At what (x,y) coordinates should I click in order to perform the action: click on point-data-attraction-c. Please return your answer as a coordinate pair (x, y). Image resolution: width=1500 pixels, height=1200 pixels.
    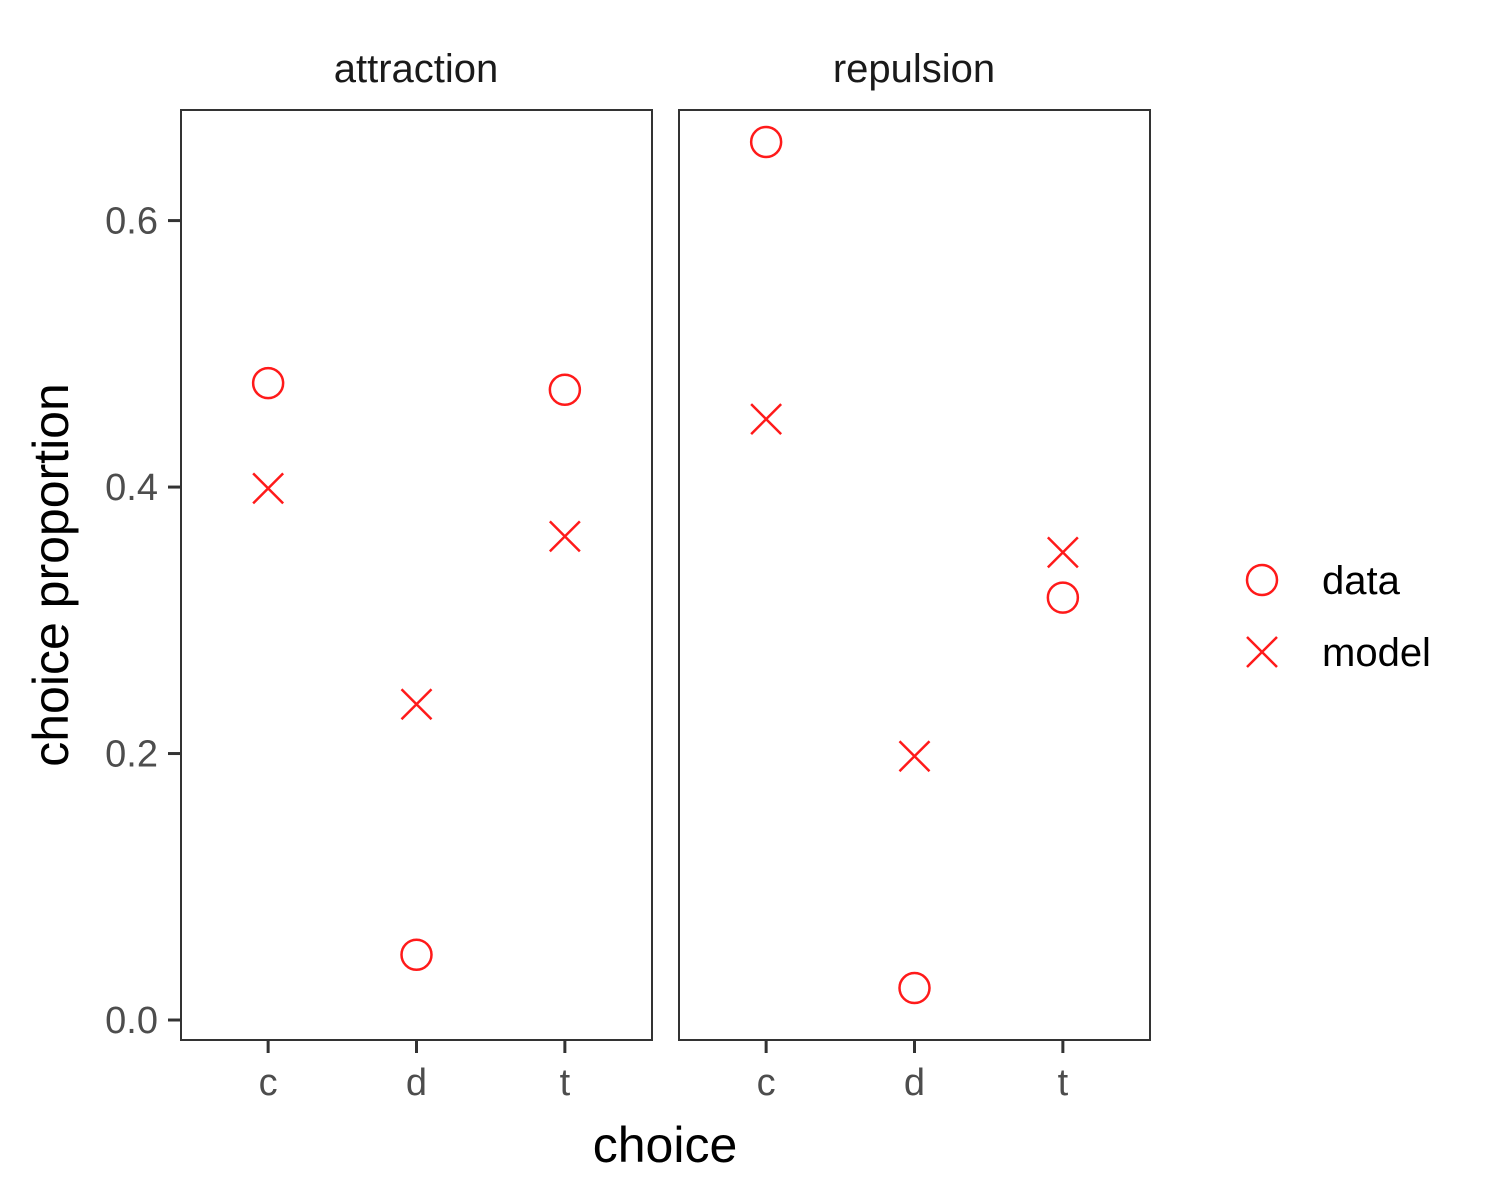
    Looking at the image, I should click on (268, 383).